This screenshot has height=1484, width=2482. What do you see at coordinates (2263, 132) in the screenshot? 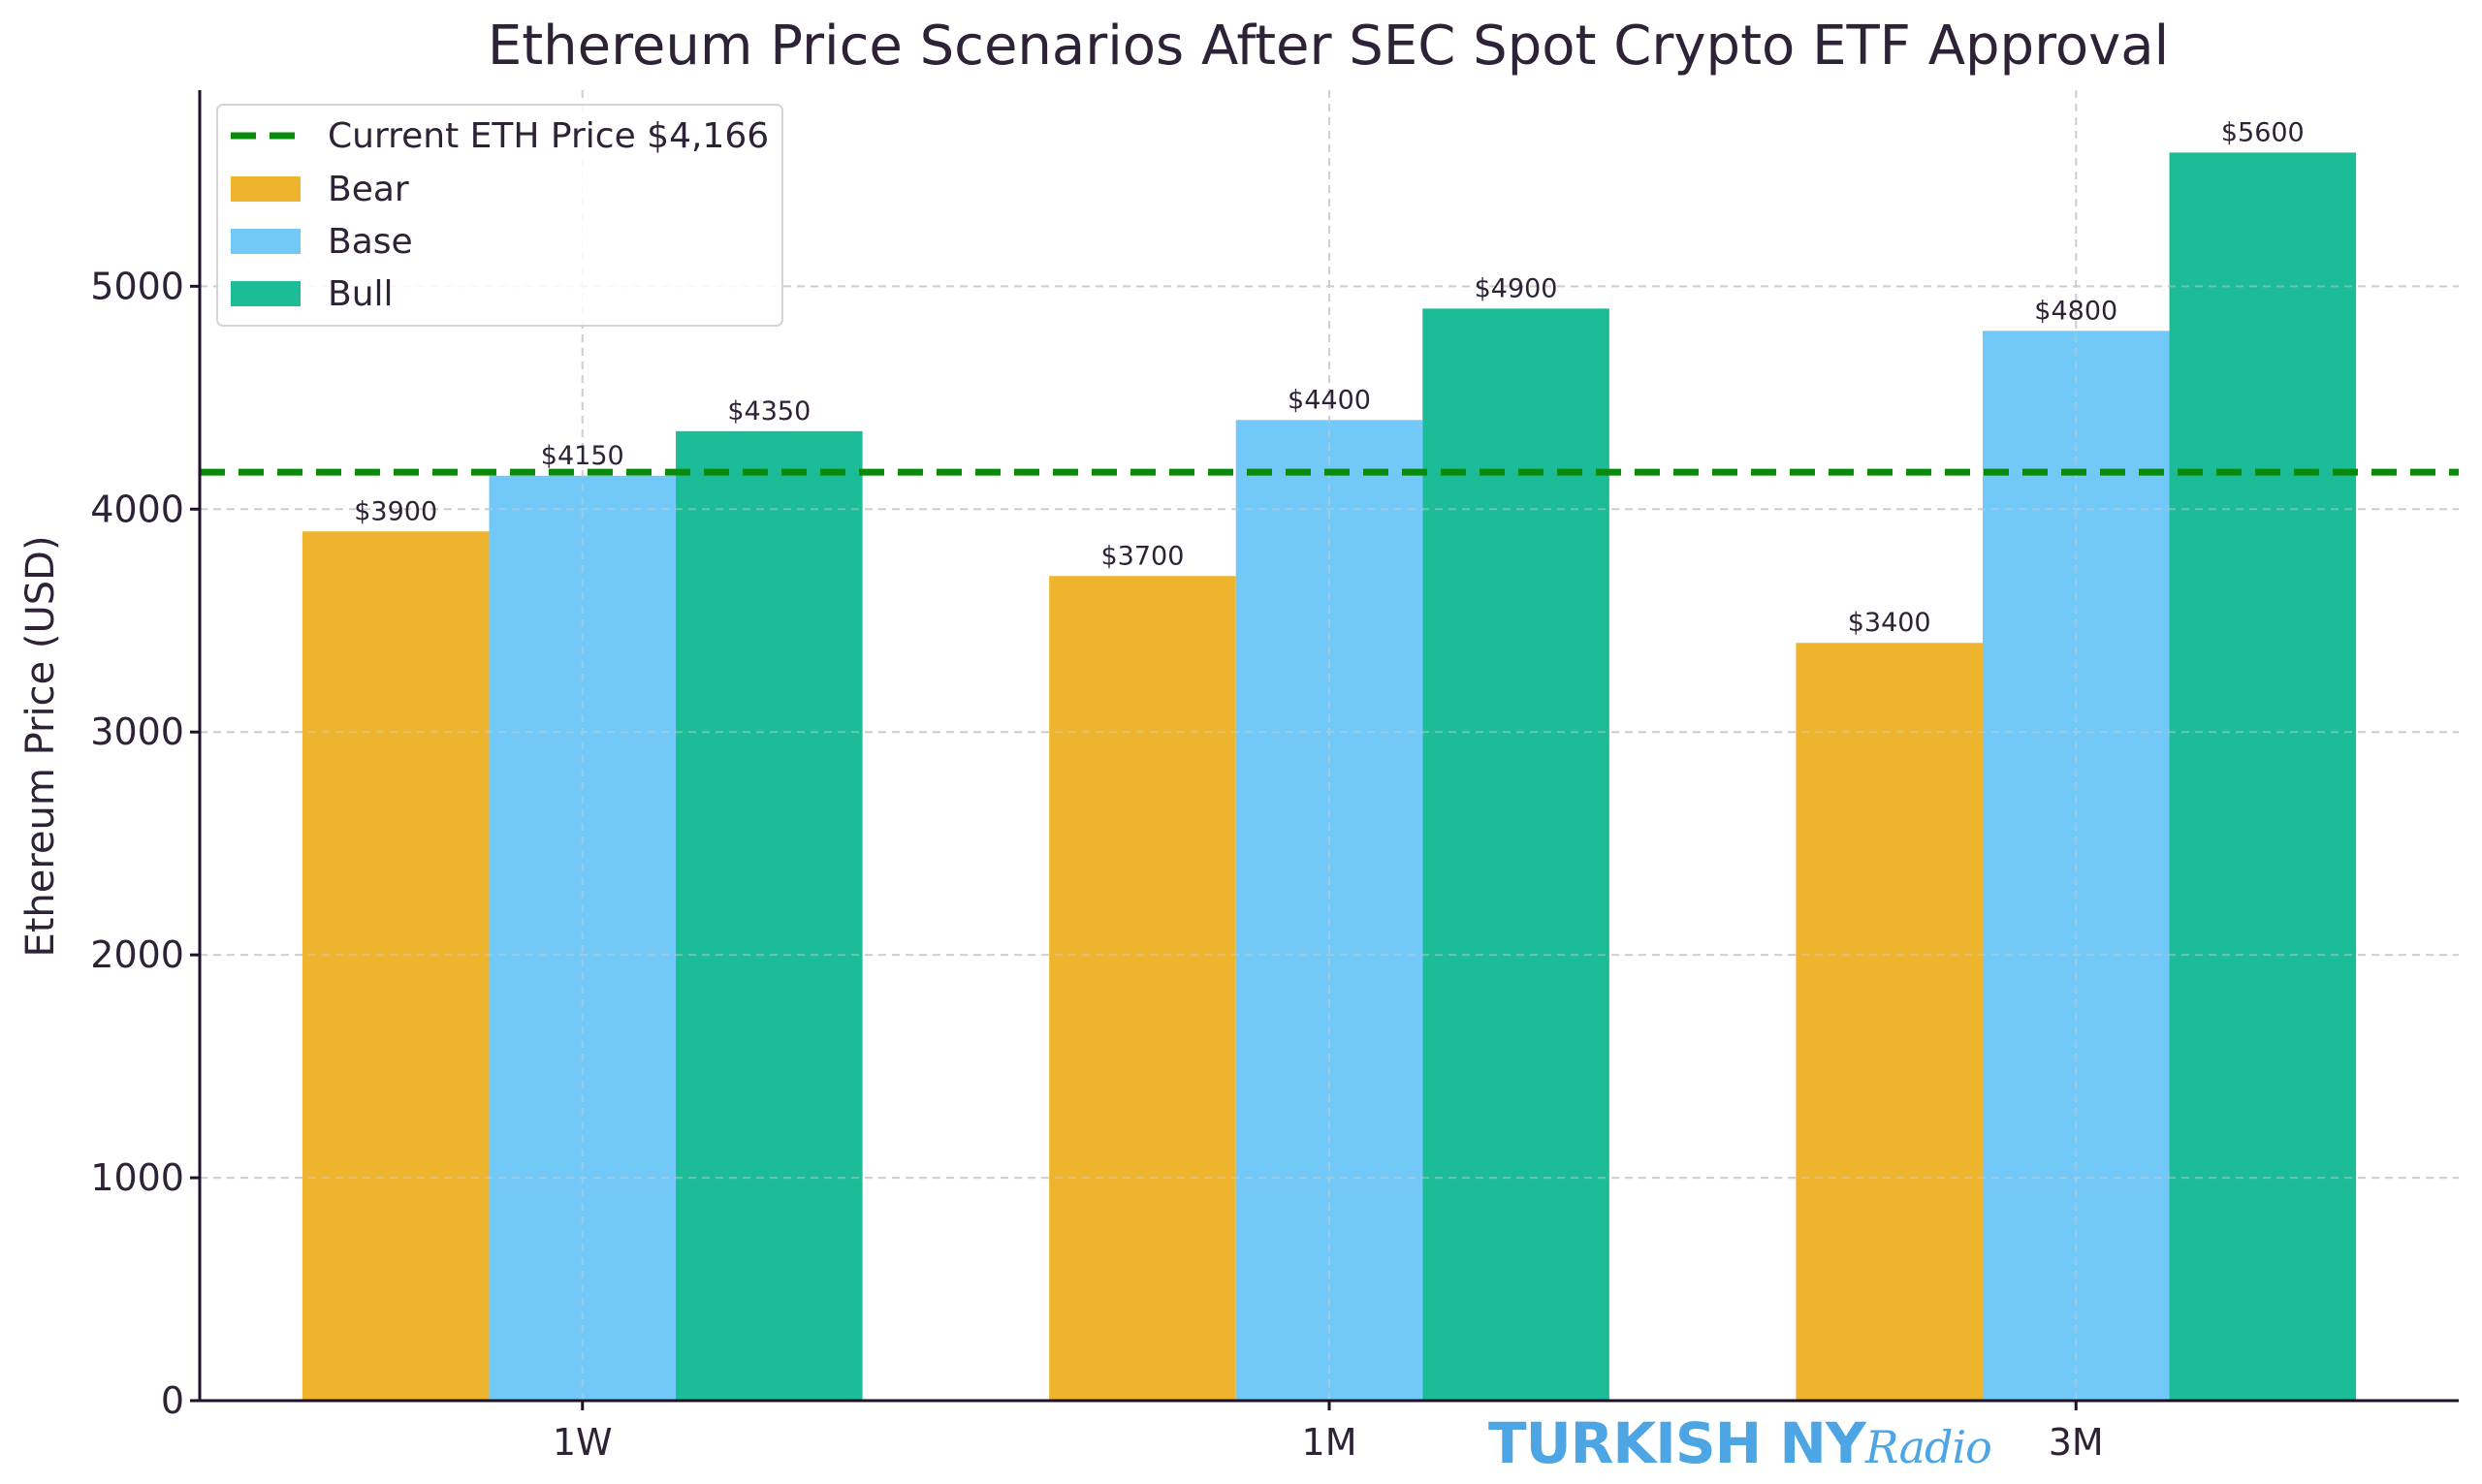
I see `bar-value-label: $5600` at bounding box center [2263, 132].